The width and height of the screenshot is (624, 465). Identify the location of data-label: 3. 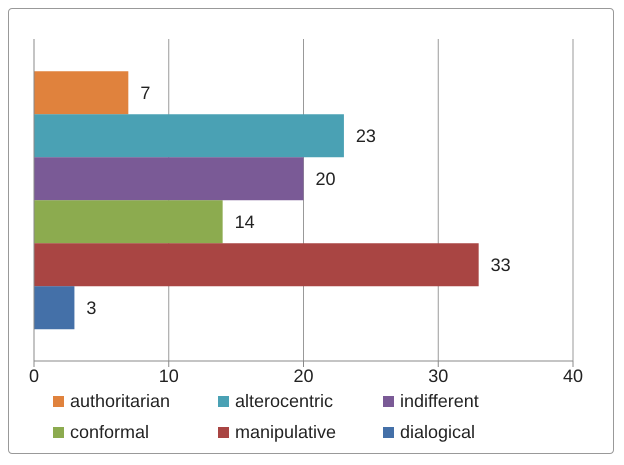
(91, 308).